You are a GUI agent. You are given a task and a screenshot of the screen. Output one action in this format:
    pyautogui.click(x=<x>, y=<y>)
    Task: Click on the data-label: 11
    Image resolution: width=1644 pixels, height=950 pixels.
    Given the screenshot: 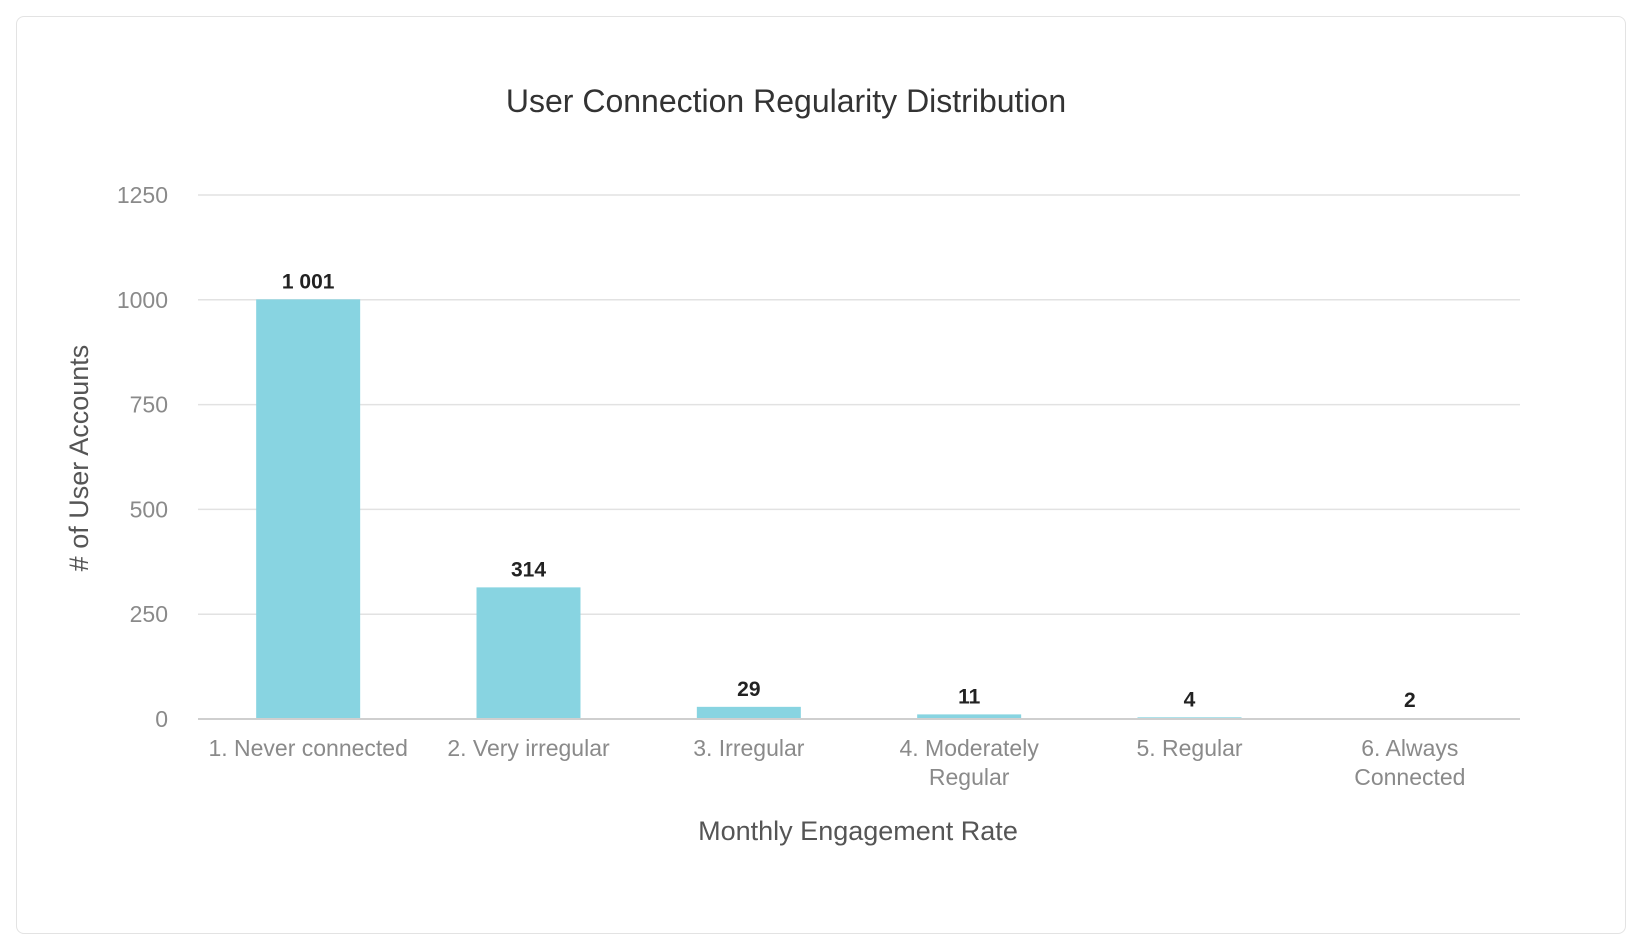 What is the action you would take?
    pyautogui.click(x=969, y=696)
    